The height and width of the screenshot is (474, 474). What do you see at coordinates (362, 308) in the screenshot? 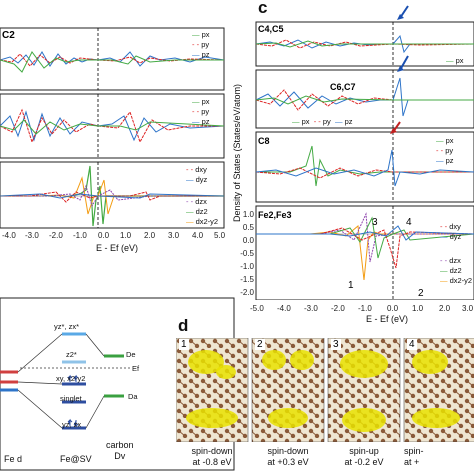
I see `right-x-ticks: -5.0 -4.0 -3.0 -2.0 -1.0 0.0 1.0 2.0 3.0` at bounding box center [362, 308].